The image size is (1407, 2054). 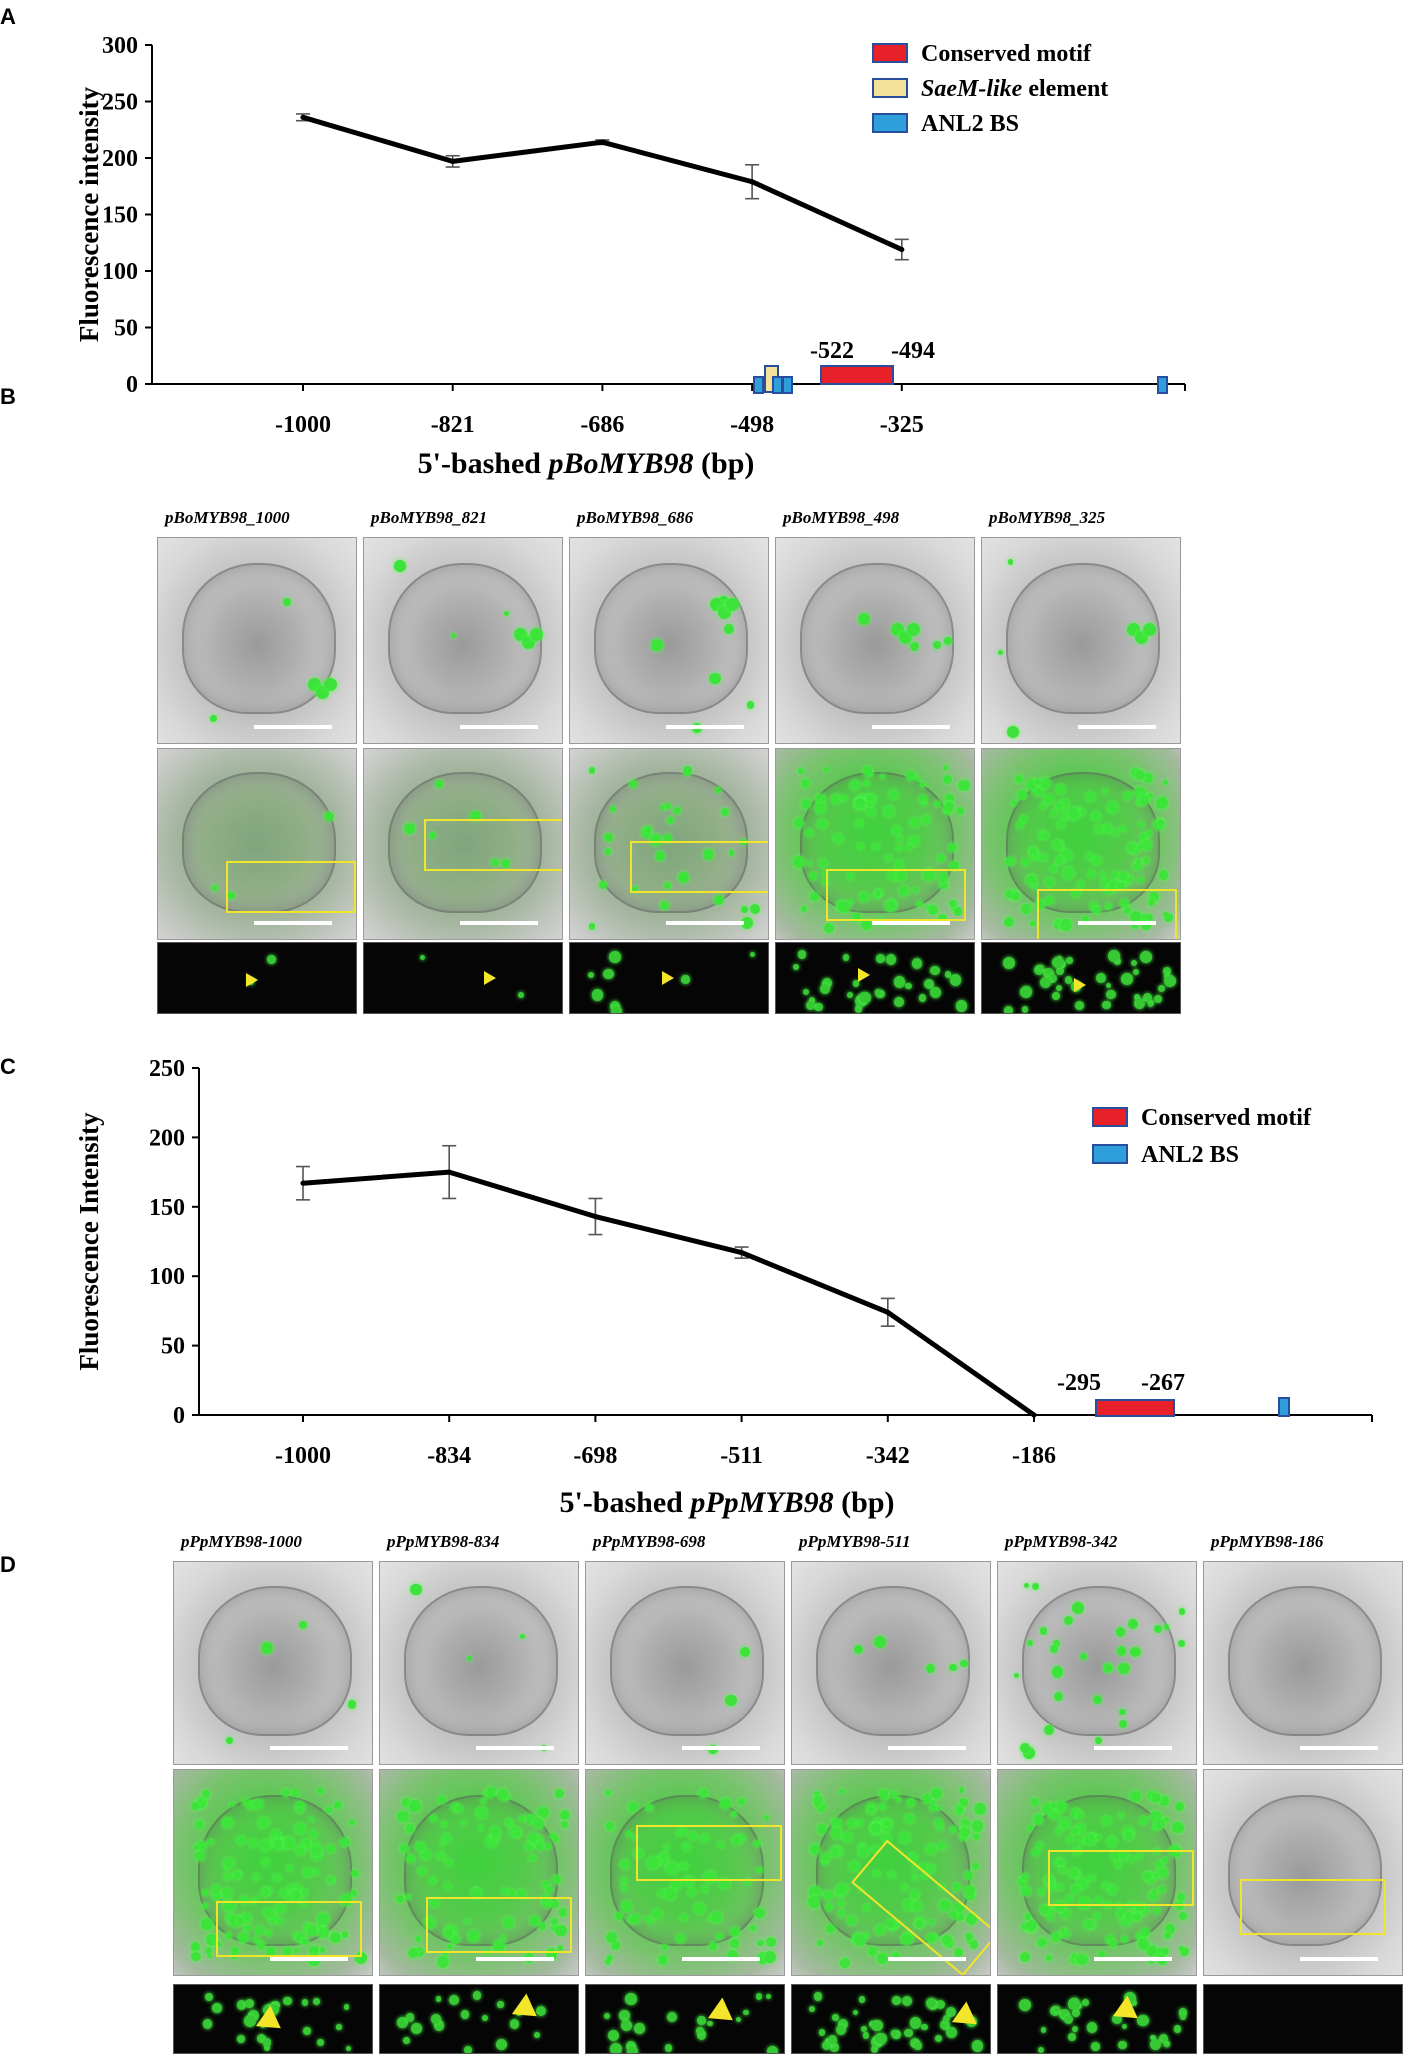 I want to click on x-tick-label: -686, so click(x=602, y=425).